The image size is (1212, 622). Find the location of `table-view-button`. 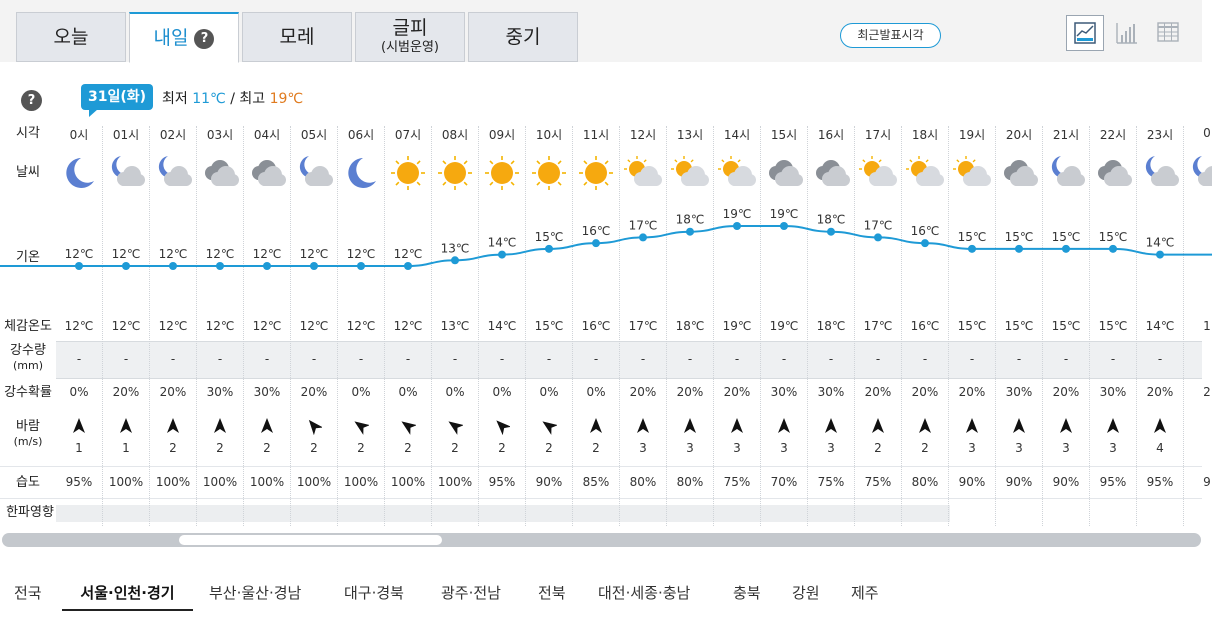

table-view-button is located at coordinates (1171, 33).